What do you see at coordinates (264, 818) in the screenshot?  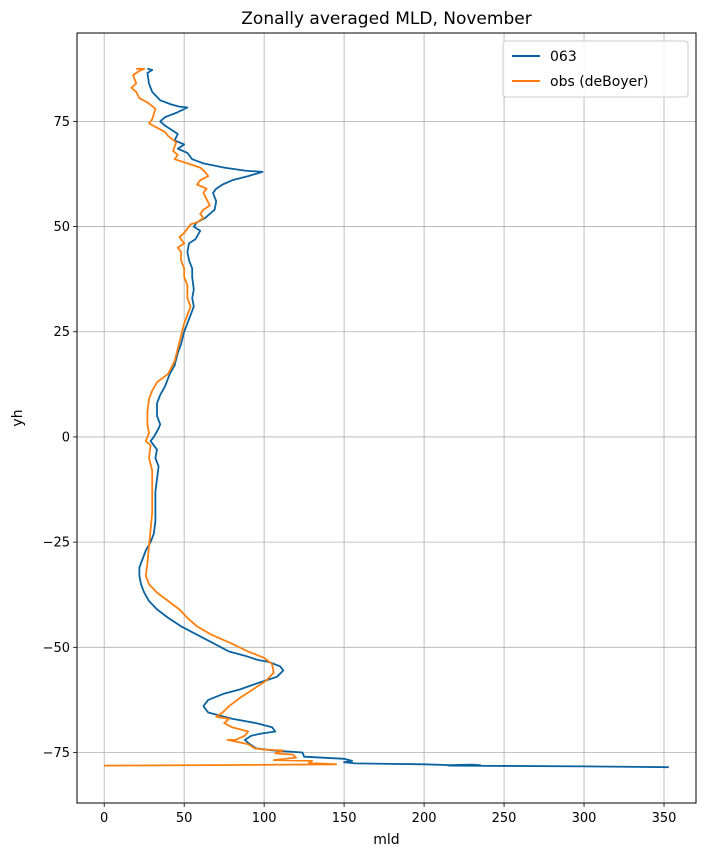 I see `x-tick-label: 100` at bounding box center [264, 818].